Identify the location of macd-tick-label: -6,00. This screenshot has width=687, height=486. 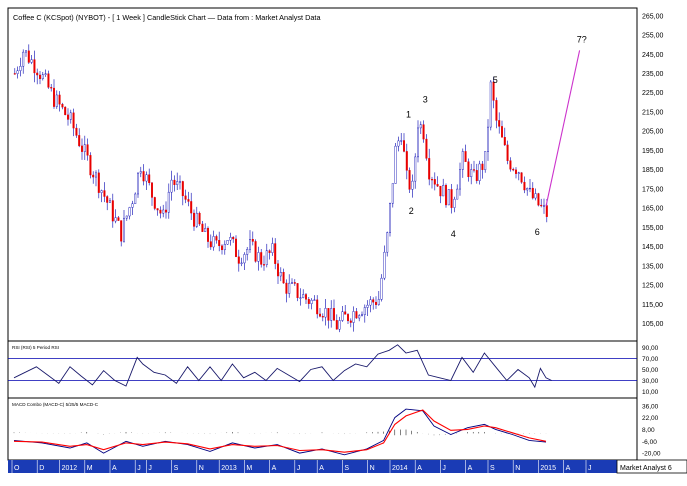
(649, 442).